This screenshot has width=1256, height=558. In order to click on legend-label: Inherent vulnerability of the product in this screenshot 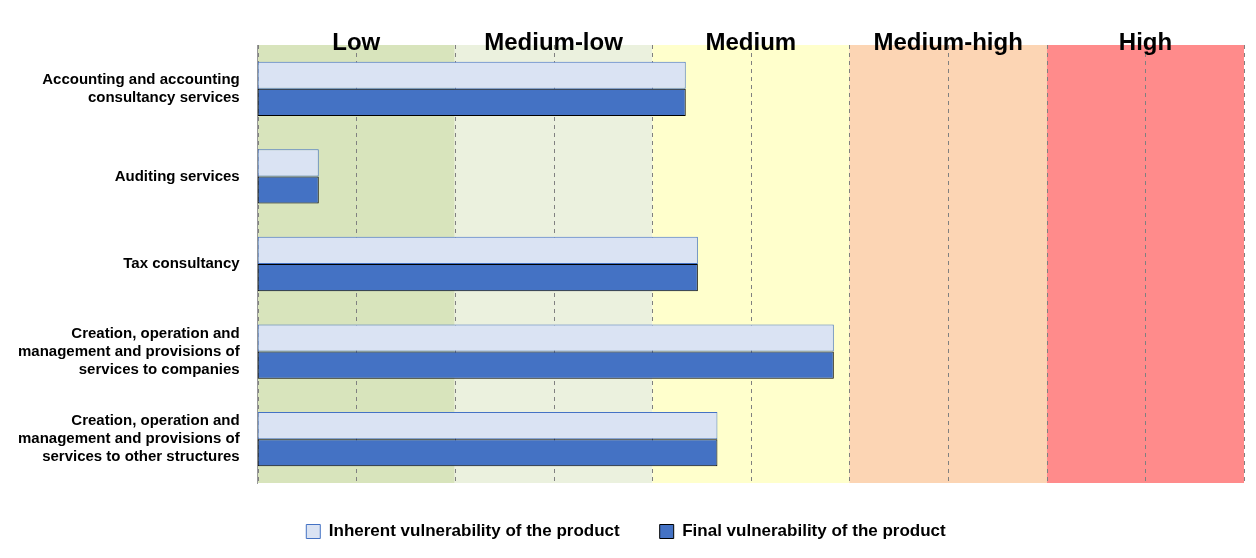, I will do `click(474, 531)`.